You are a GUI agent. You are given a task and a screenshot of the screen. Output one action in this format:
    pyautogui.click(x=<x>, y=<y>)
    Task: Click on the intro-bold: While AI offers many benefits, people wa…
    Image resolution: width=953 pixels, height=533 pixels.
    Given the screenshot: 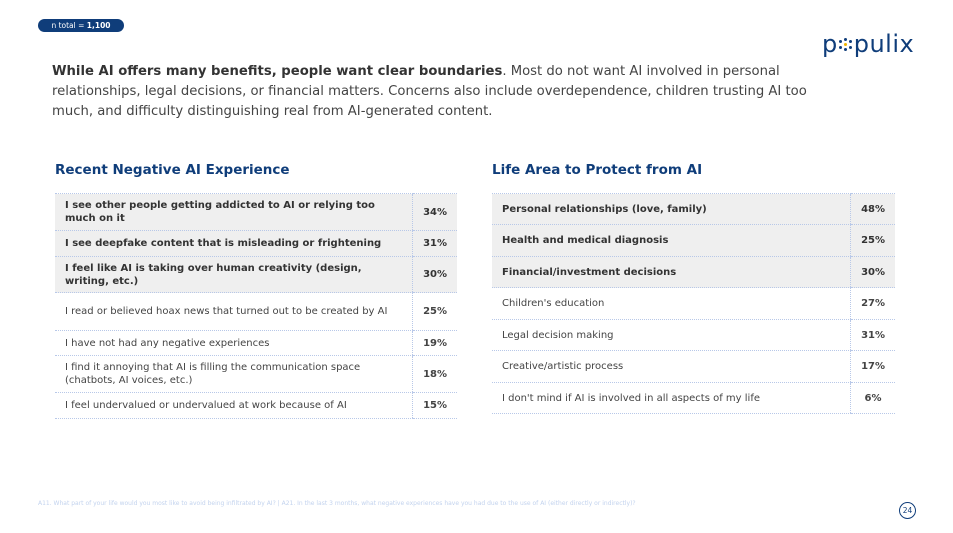 What is the action you would take?
    pyautogui.click(x=277, y=71)
    